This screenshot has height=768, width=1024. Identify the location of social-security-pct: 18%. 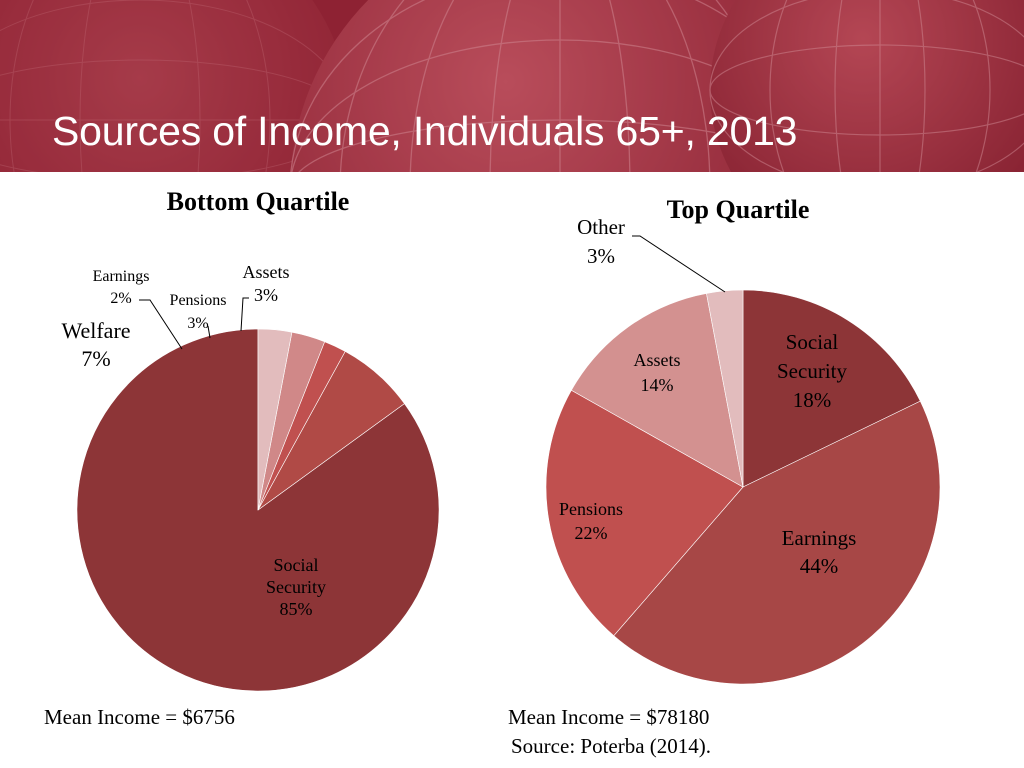
(812, 400).